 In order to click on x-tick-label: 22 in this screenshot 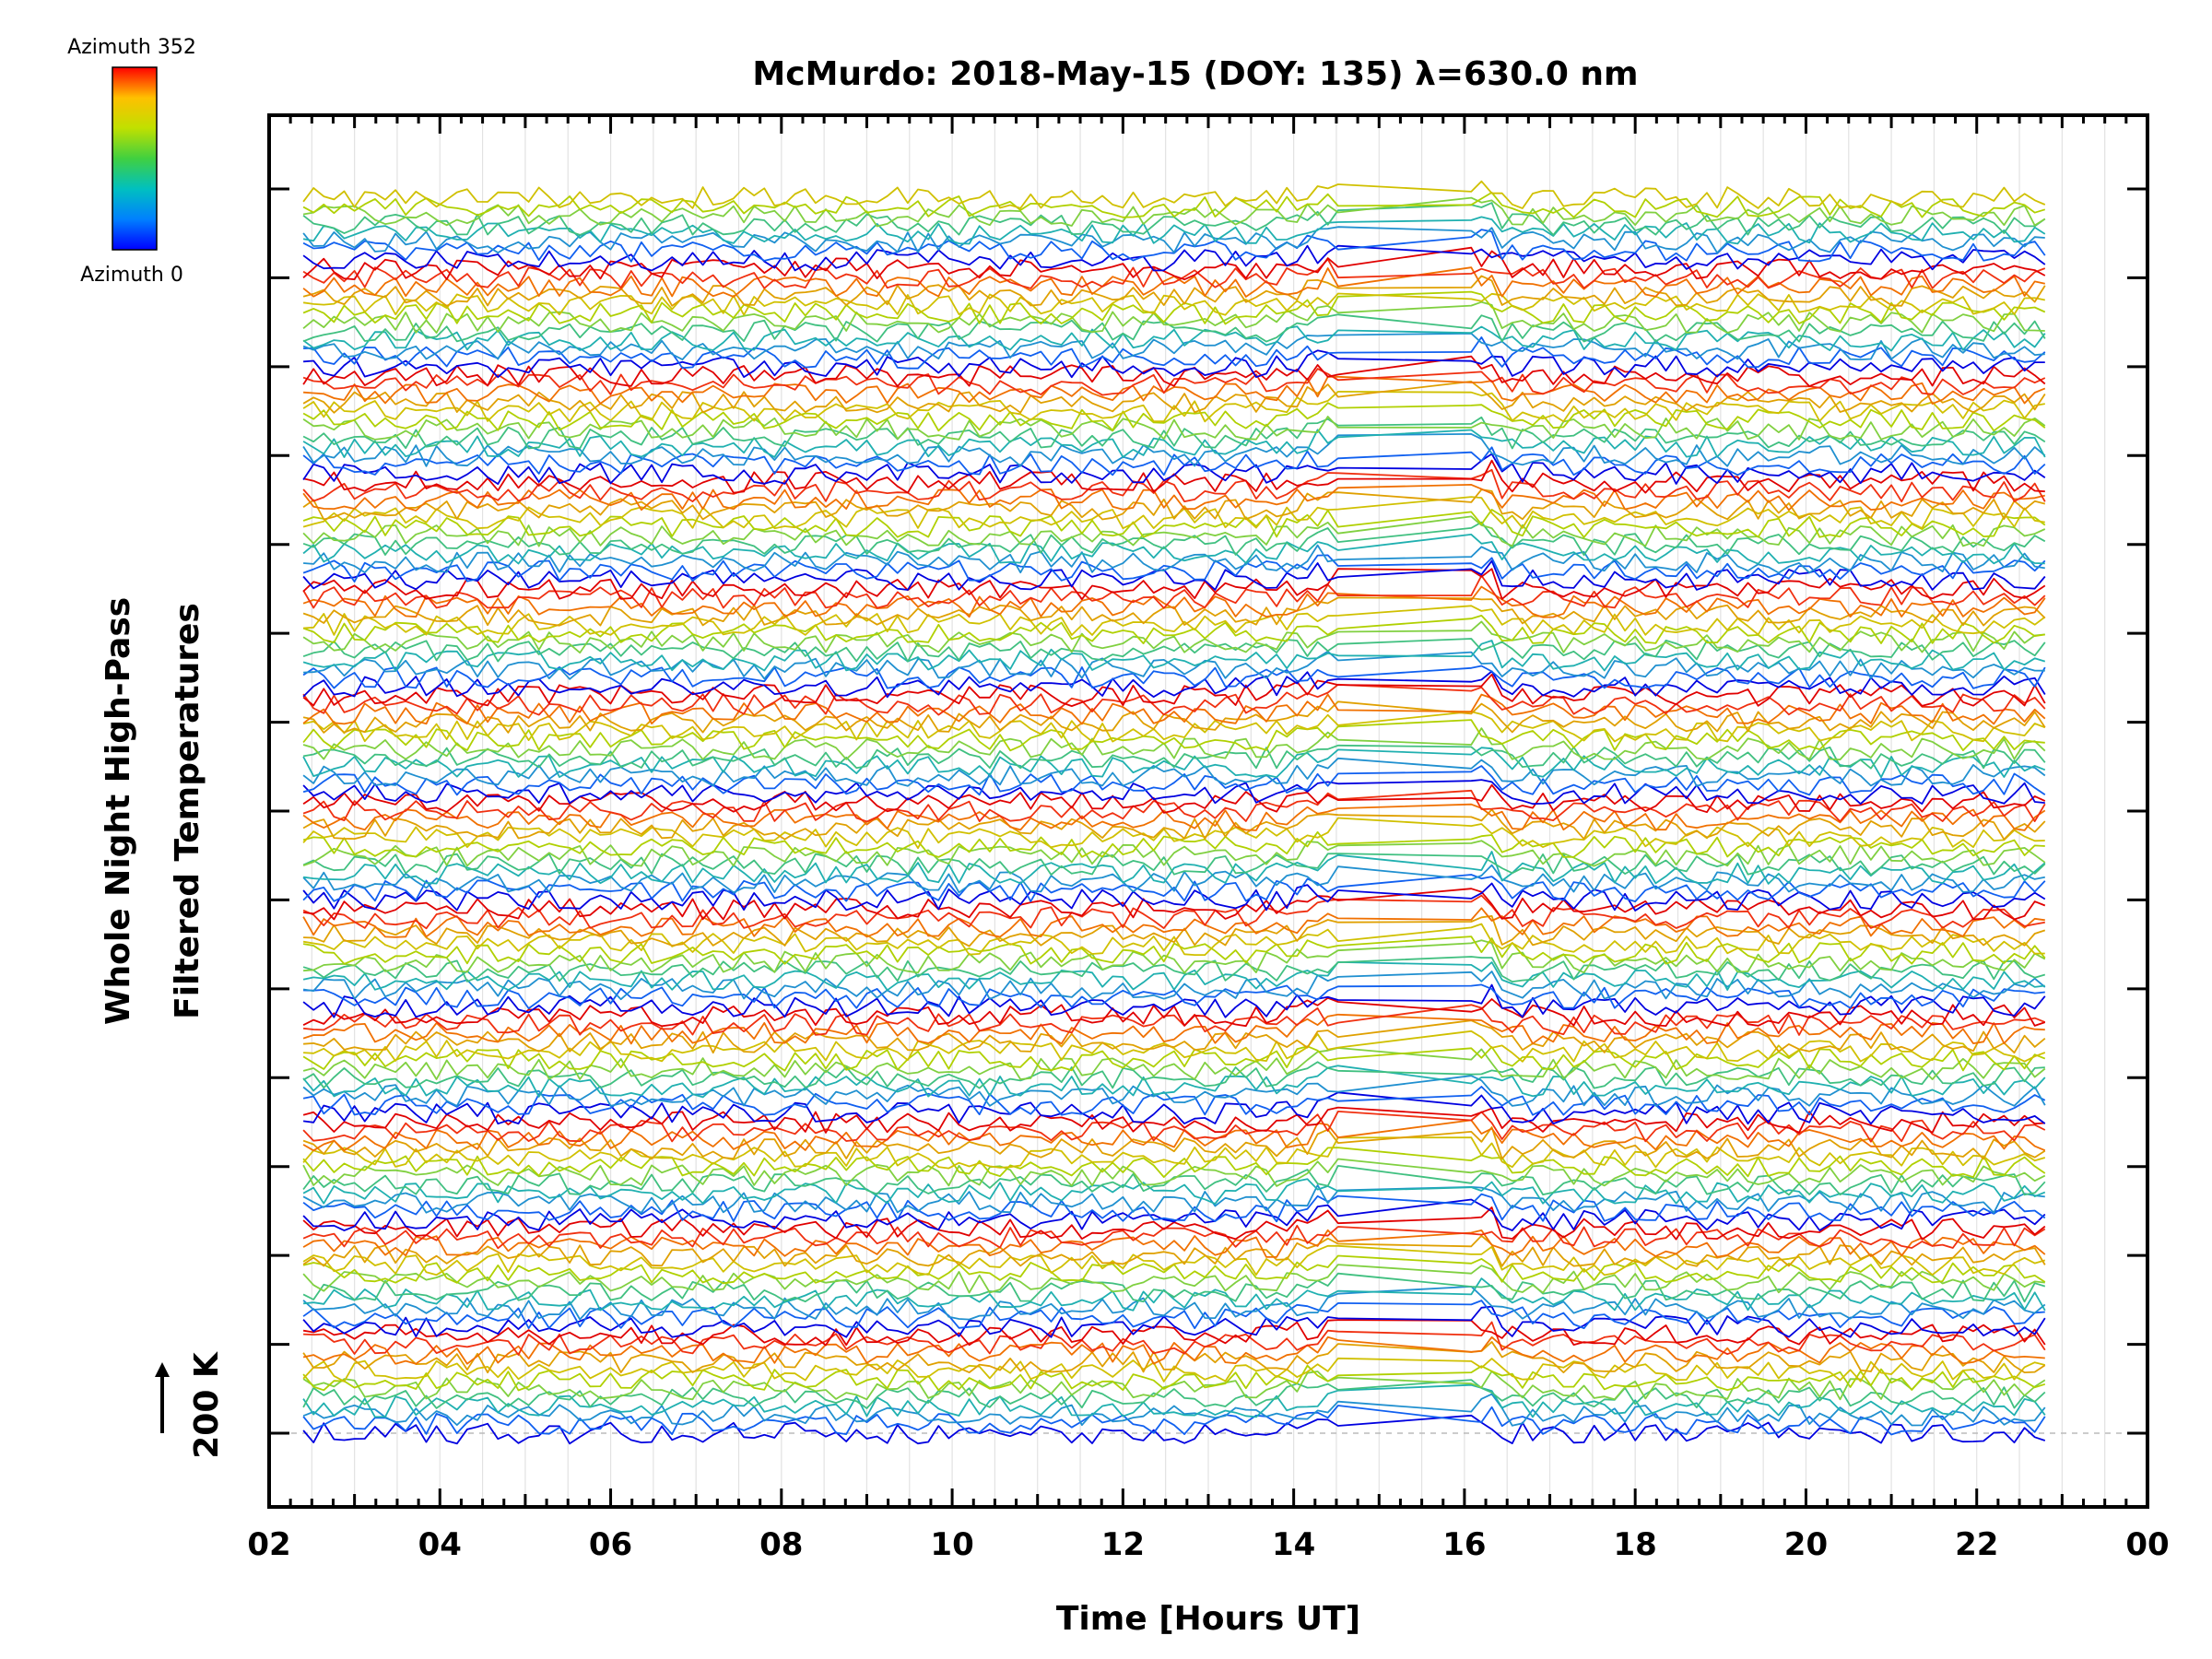, I will do `click(1976, 1544)`.